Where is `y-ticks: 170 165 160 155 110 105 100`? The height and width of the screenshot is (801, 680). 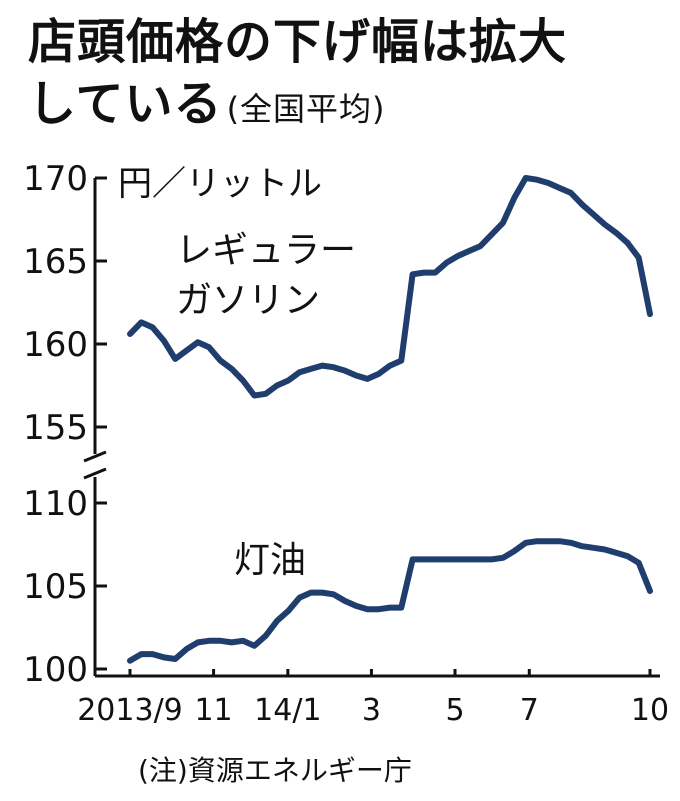 y-ticks: 170 165 160 155 110 105 100 is located at coordinates (65, 424).